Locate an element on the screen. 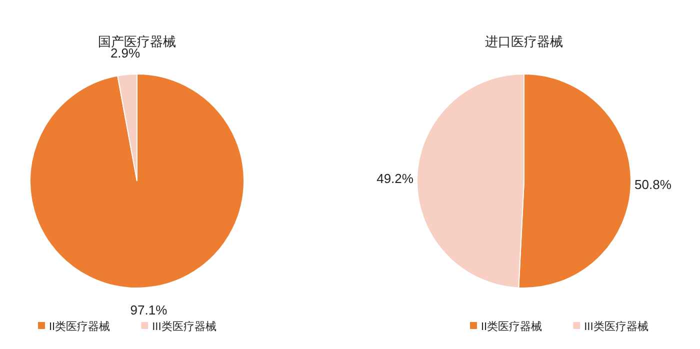  data-label: 50.8% is located at coordinates (653, 184).